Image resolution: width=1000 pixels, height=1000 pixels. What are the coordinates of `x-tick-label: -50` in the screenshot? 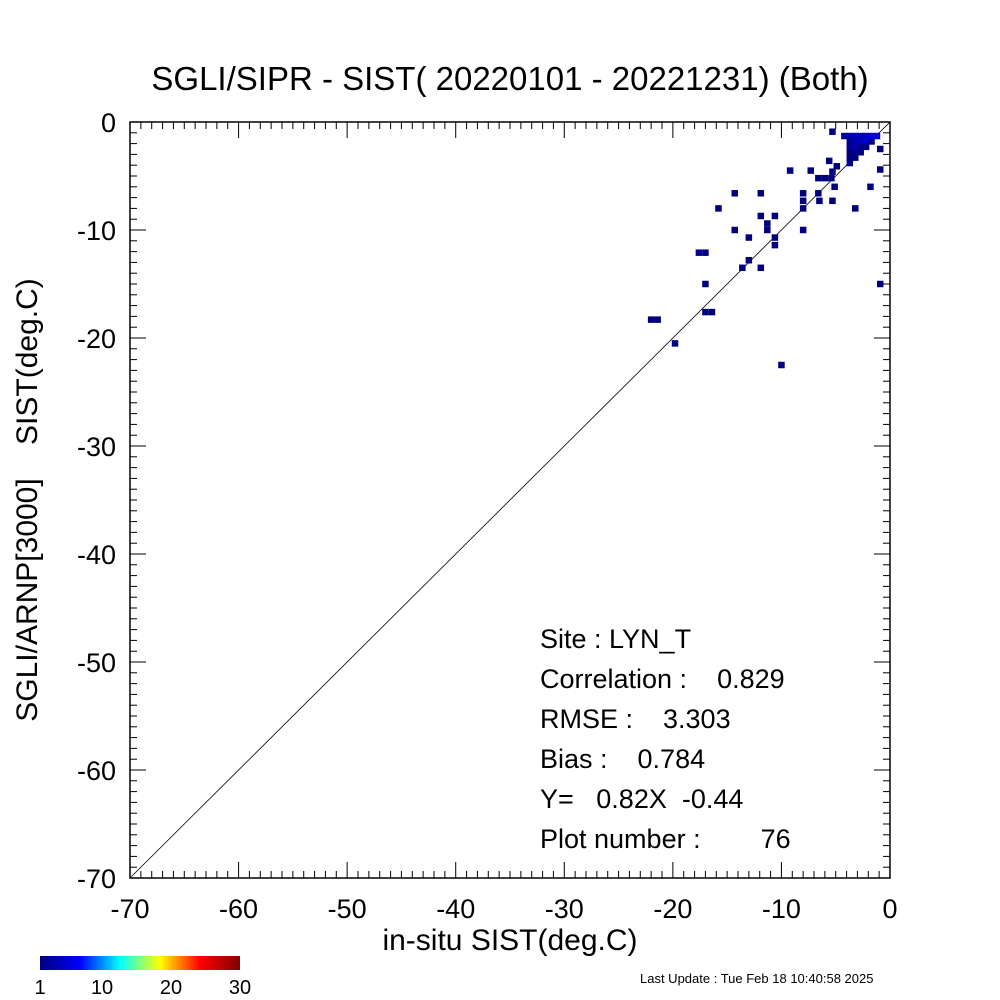 It's located at (347, 909).